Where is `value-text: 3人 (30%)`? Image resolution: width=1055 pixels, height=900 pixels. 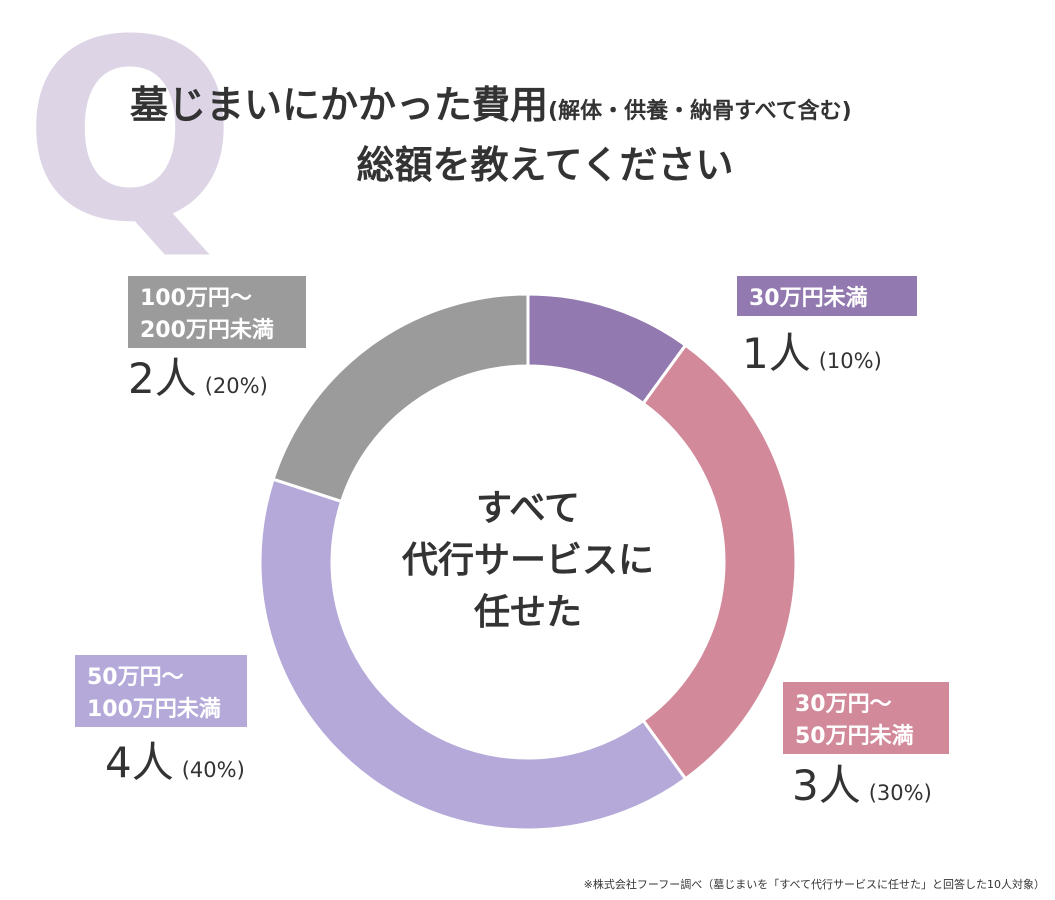 value-text: 3人 (30%) is located at coordinates (862, 785).